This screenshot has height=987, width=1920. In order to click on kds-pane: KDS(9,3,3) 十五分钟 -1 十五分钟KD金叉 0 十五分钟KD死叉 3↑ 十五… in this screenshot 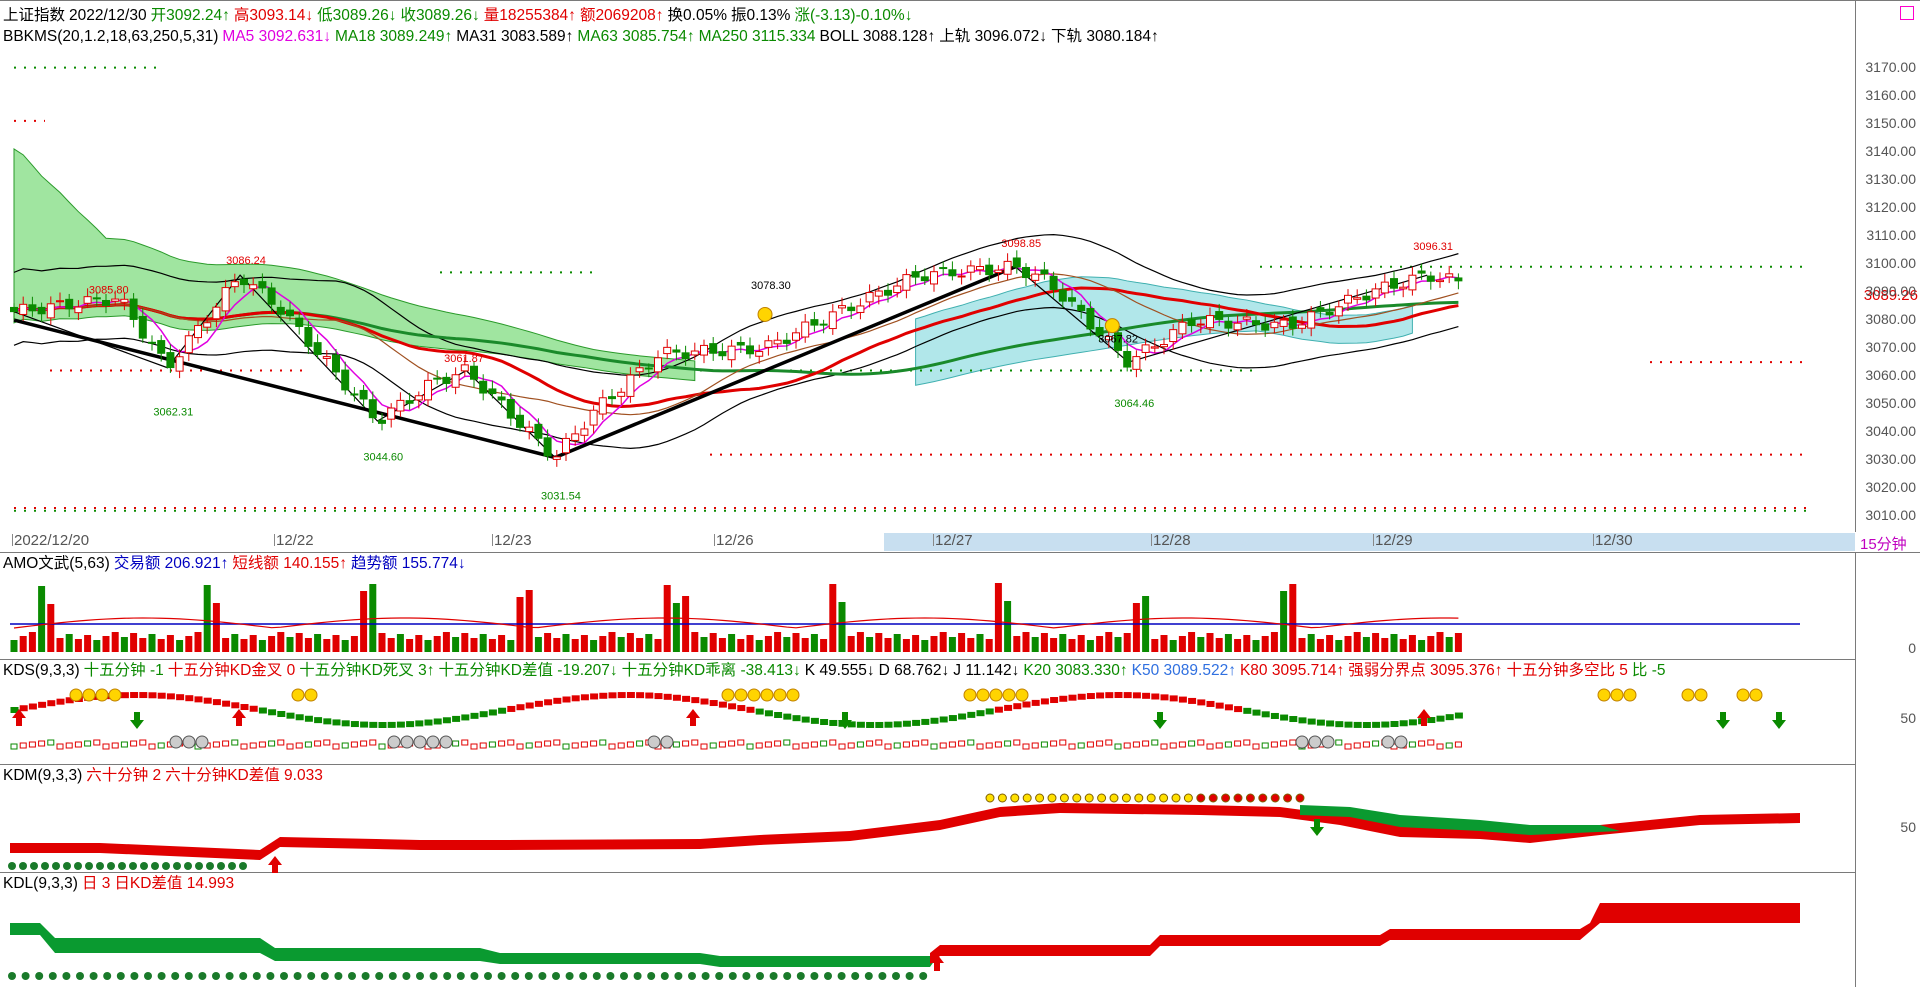, I will do `click(927, 712)`.